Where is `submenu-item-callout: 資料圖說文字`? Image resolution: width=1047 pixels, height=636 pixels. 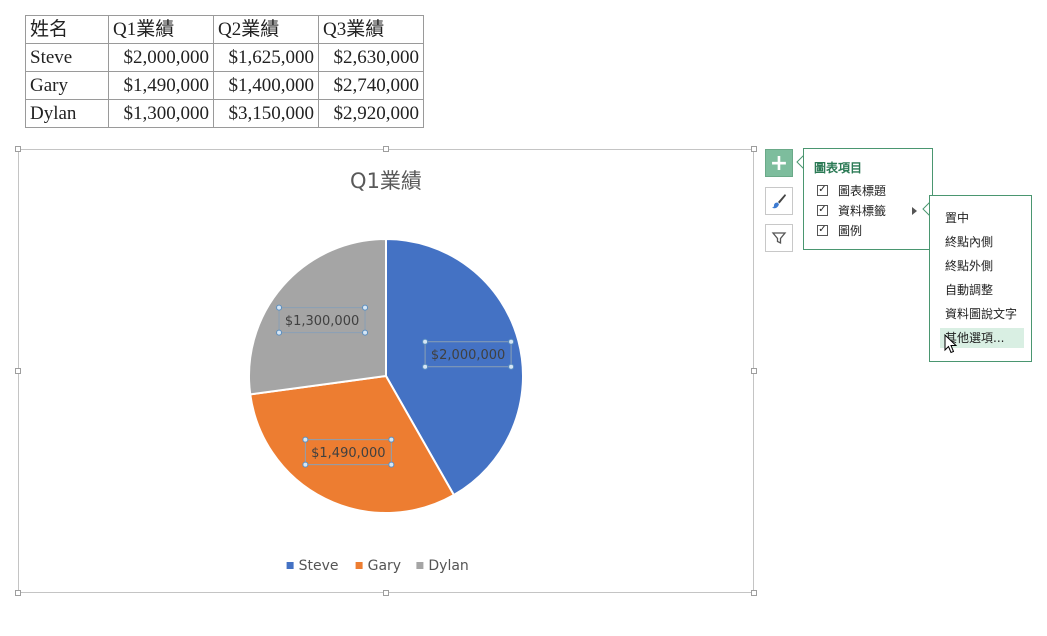 submenu-item-callout: 資料圖說文字 is located at coordinates (981, 314).